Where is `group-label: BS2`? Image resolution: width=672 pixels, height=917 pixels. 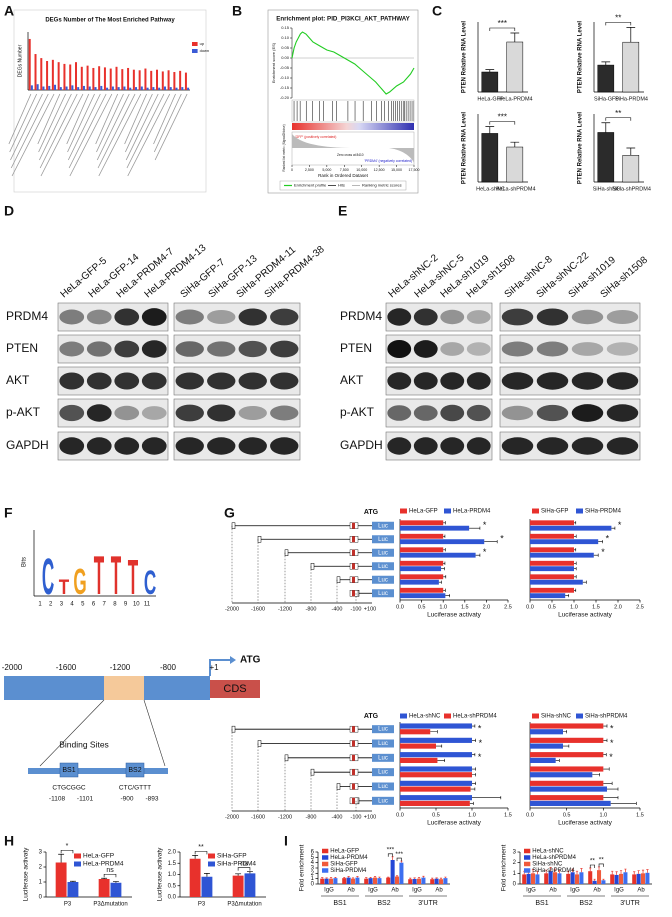 group-label: BS2 is located at coordinates (585, 903).